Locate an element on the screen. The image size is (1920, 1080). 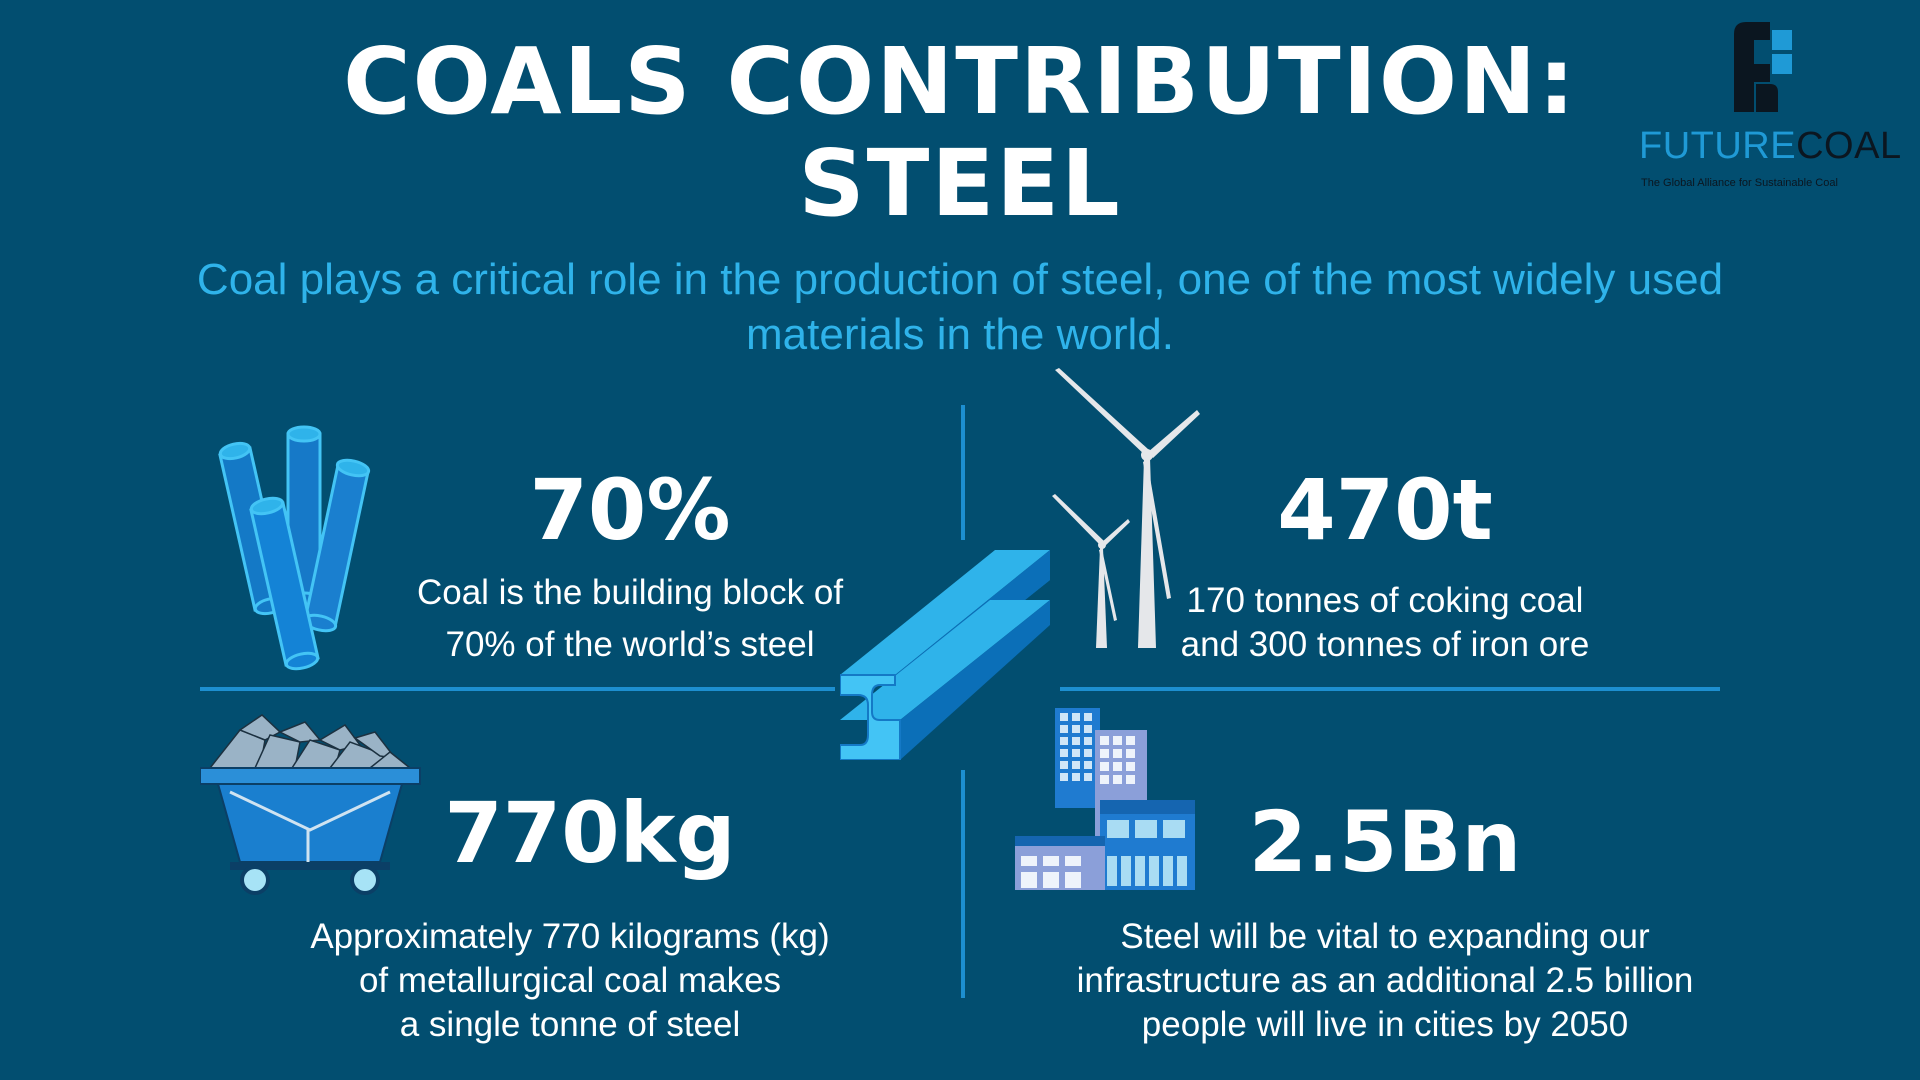
stat-value-2-5bn: 2.5Bn is located at coordinates (1385, 842).